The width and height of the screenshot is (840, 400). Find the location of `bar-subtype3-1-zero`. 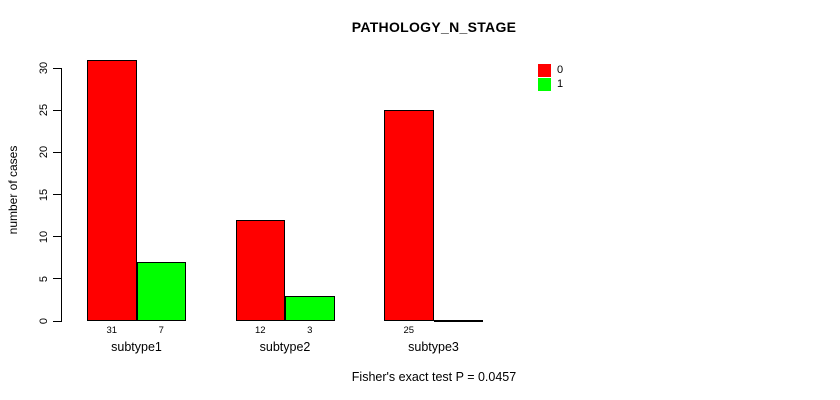

bar-subtype3-1-zero is located at coordinates (458, 321).